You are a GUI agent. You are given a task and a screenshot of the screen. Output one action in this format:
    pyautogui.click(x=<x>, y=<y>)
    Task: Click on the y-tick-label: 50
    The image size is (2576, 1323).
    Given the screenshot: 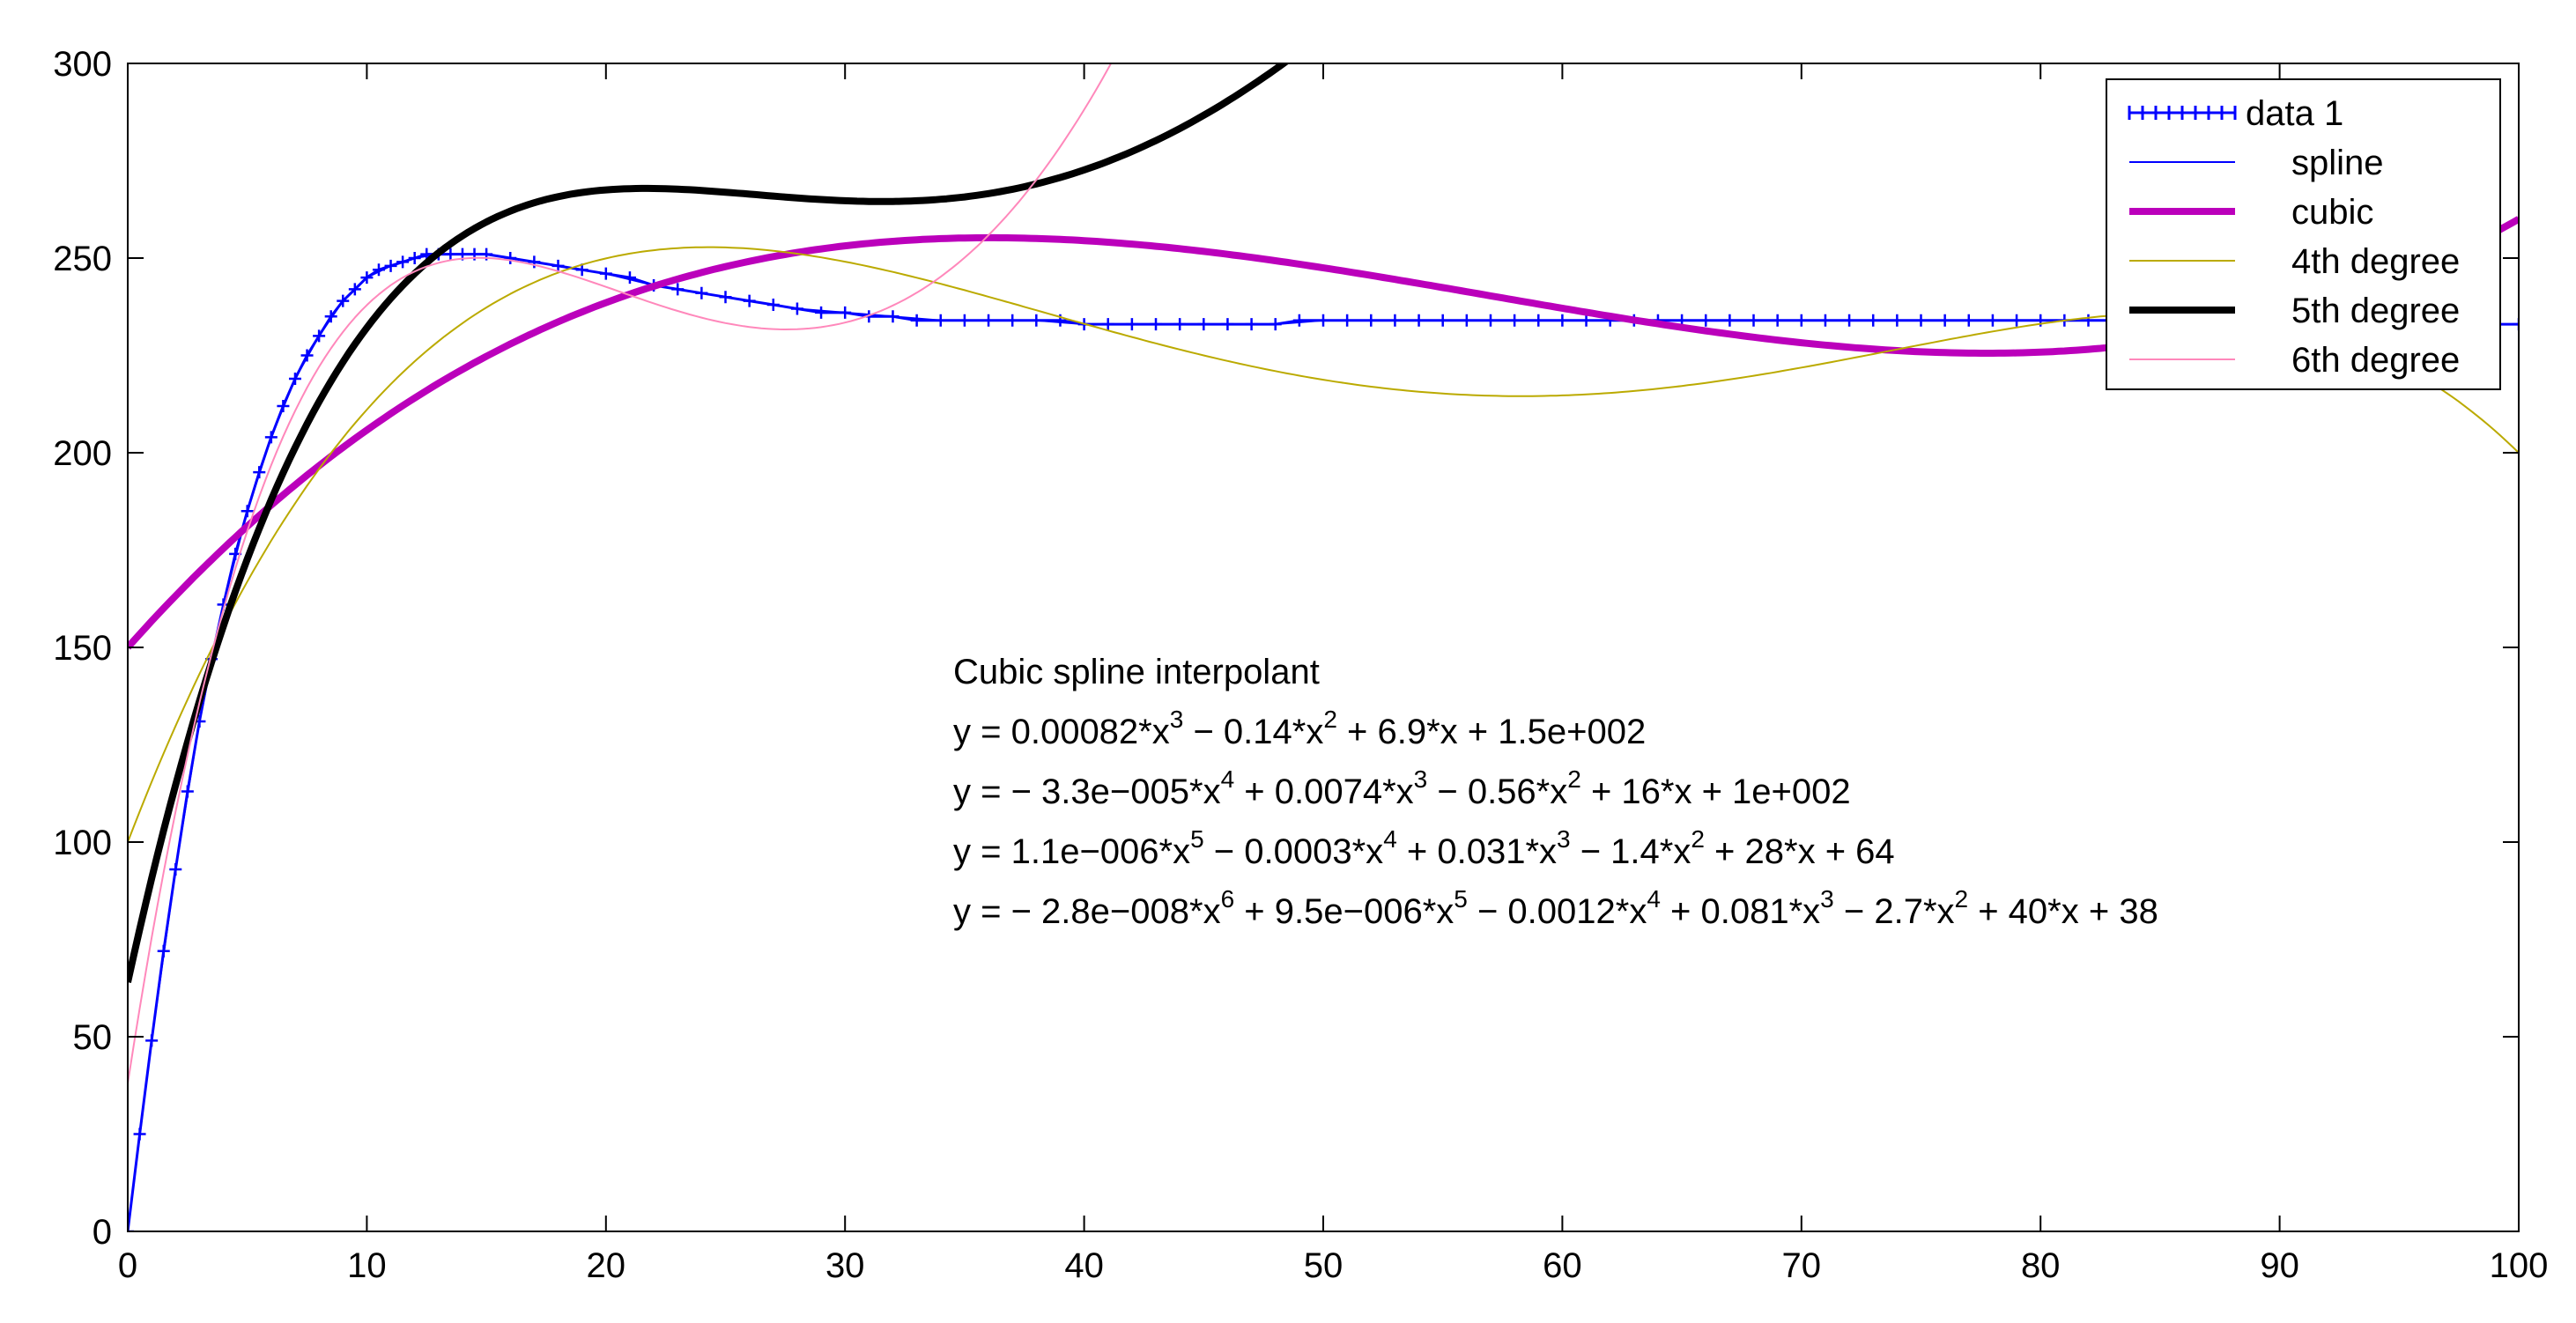 What is the action you would take?
    pyautogui.click(x=93, y=1037)
    